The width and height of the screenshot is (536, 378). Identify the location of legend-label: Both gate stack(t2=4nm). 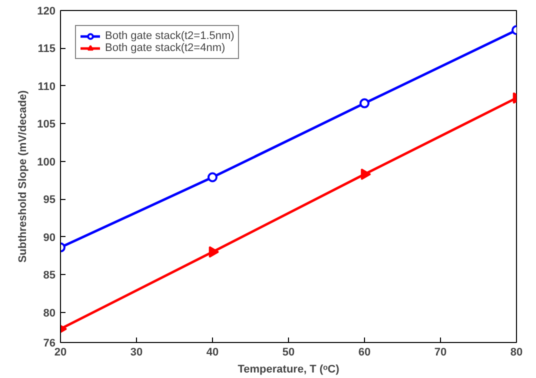
(165, 48).